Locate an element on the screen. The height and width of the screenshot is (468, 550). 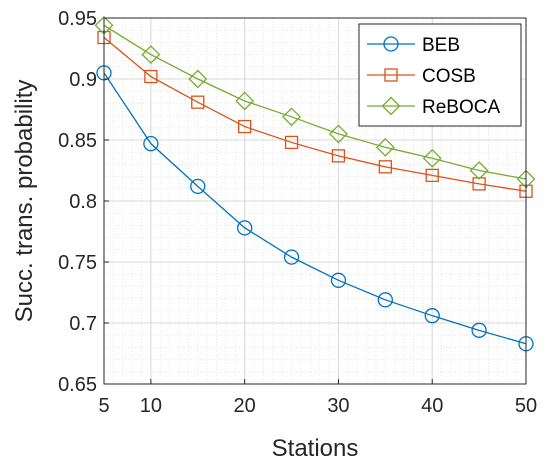
x-tick-label: 30 is located at coordinates (338, 406).